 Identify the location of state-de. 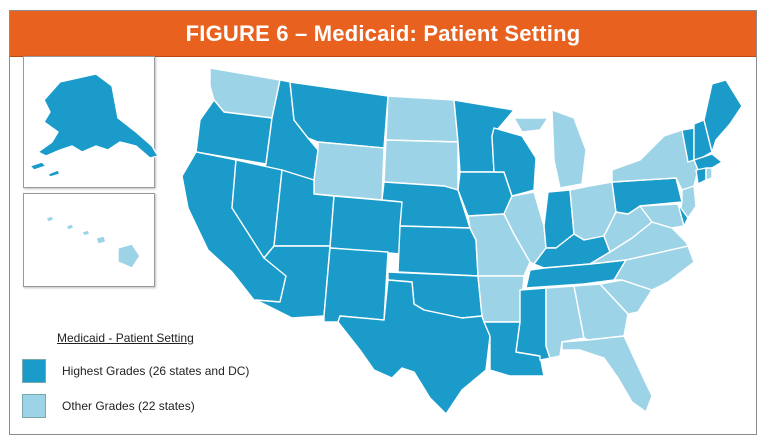
(683, 215).